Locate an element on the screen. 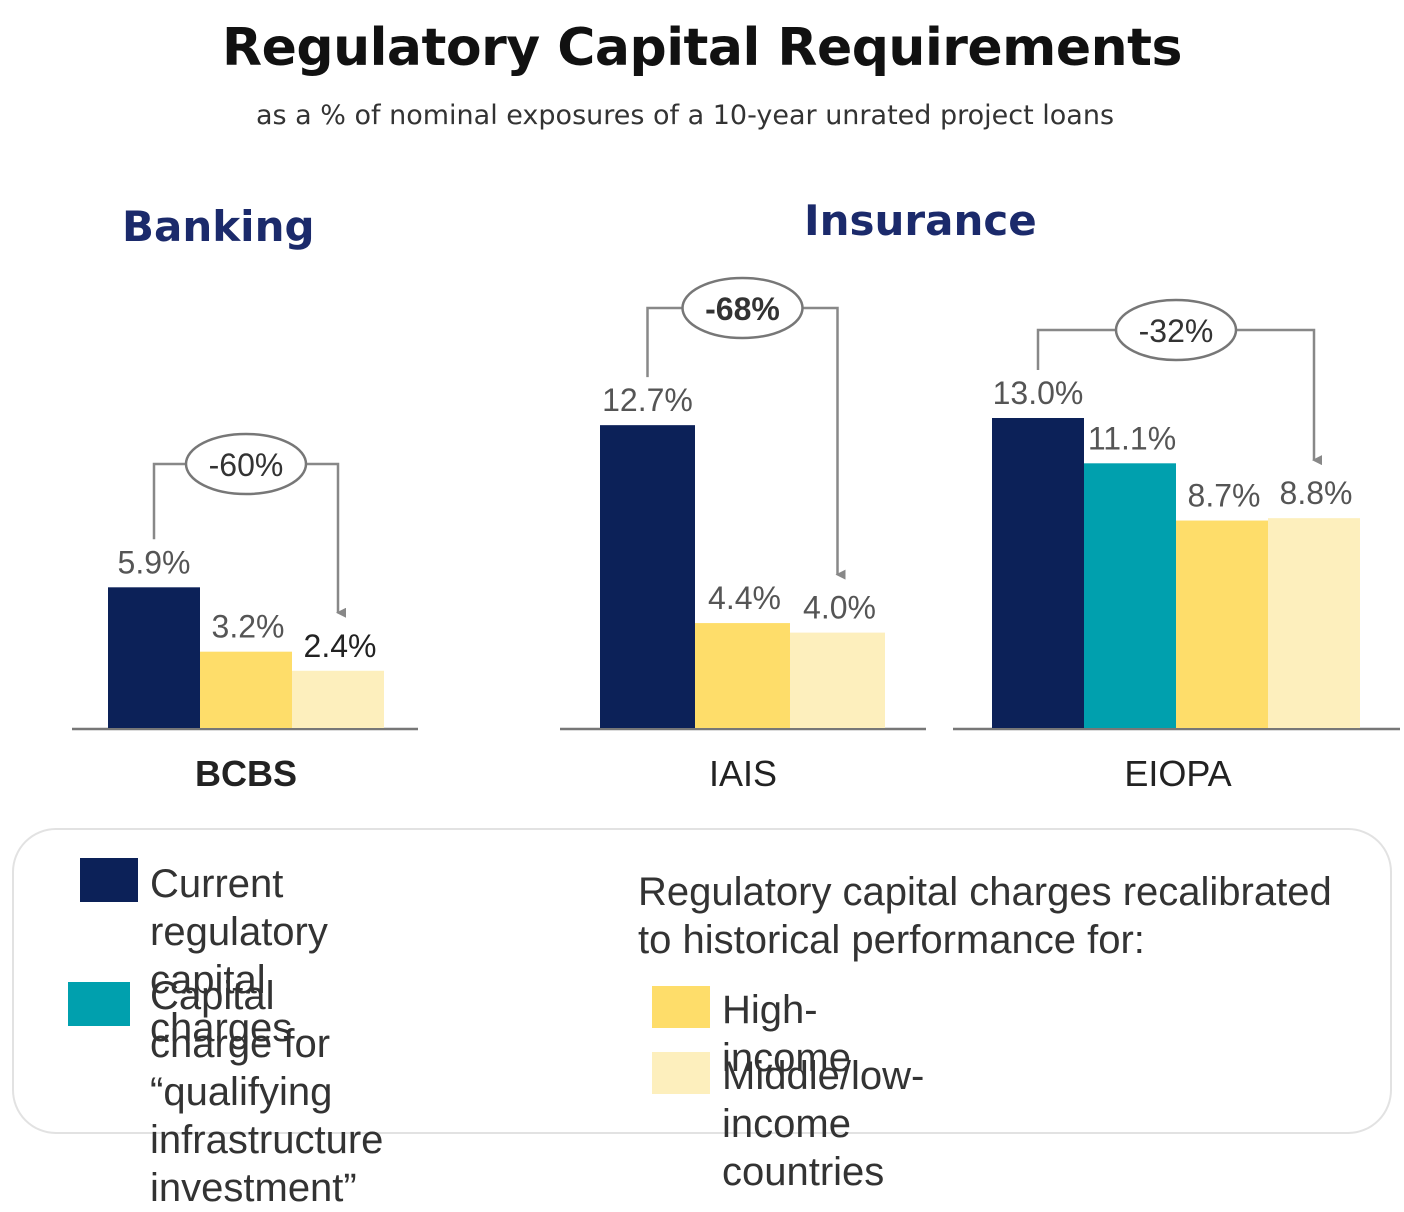  section-heading-banking: Banking is located at coordinates (218, 226).